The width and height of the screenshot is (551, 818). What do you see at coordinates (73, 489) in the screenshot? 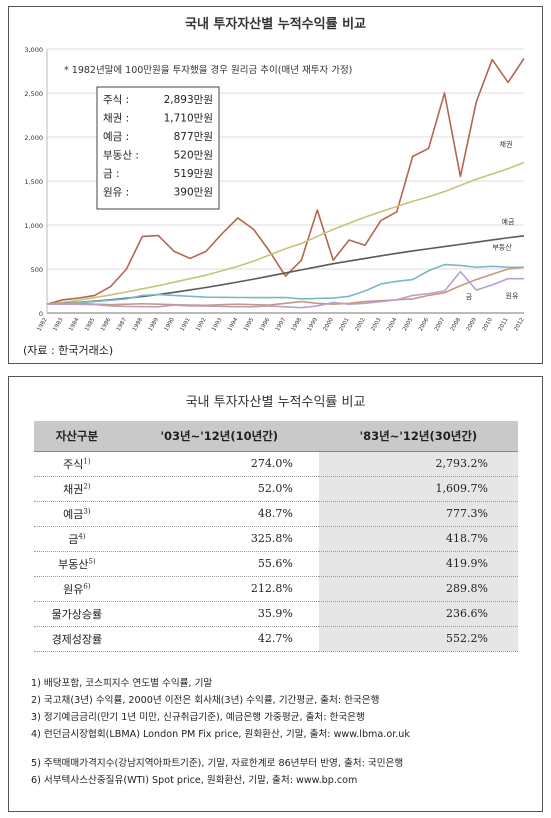
I see `asset-name: 채권` at bounding box center [73, 489].